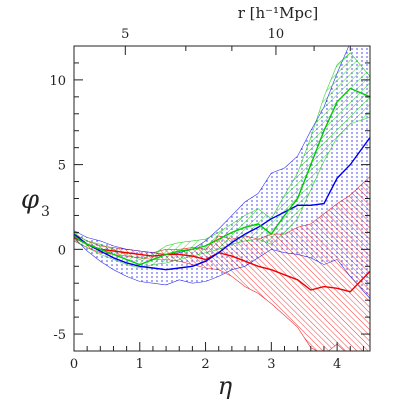  What do you see at coordinates (337, 364) in the screenshot?
I see `x-tick-label: 4` at bounding box center [337, 364].